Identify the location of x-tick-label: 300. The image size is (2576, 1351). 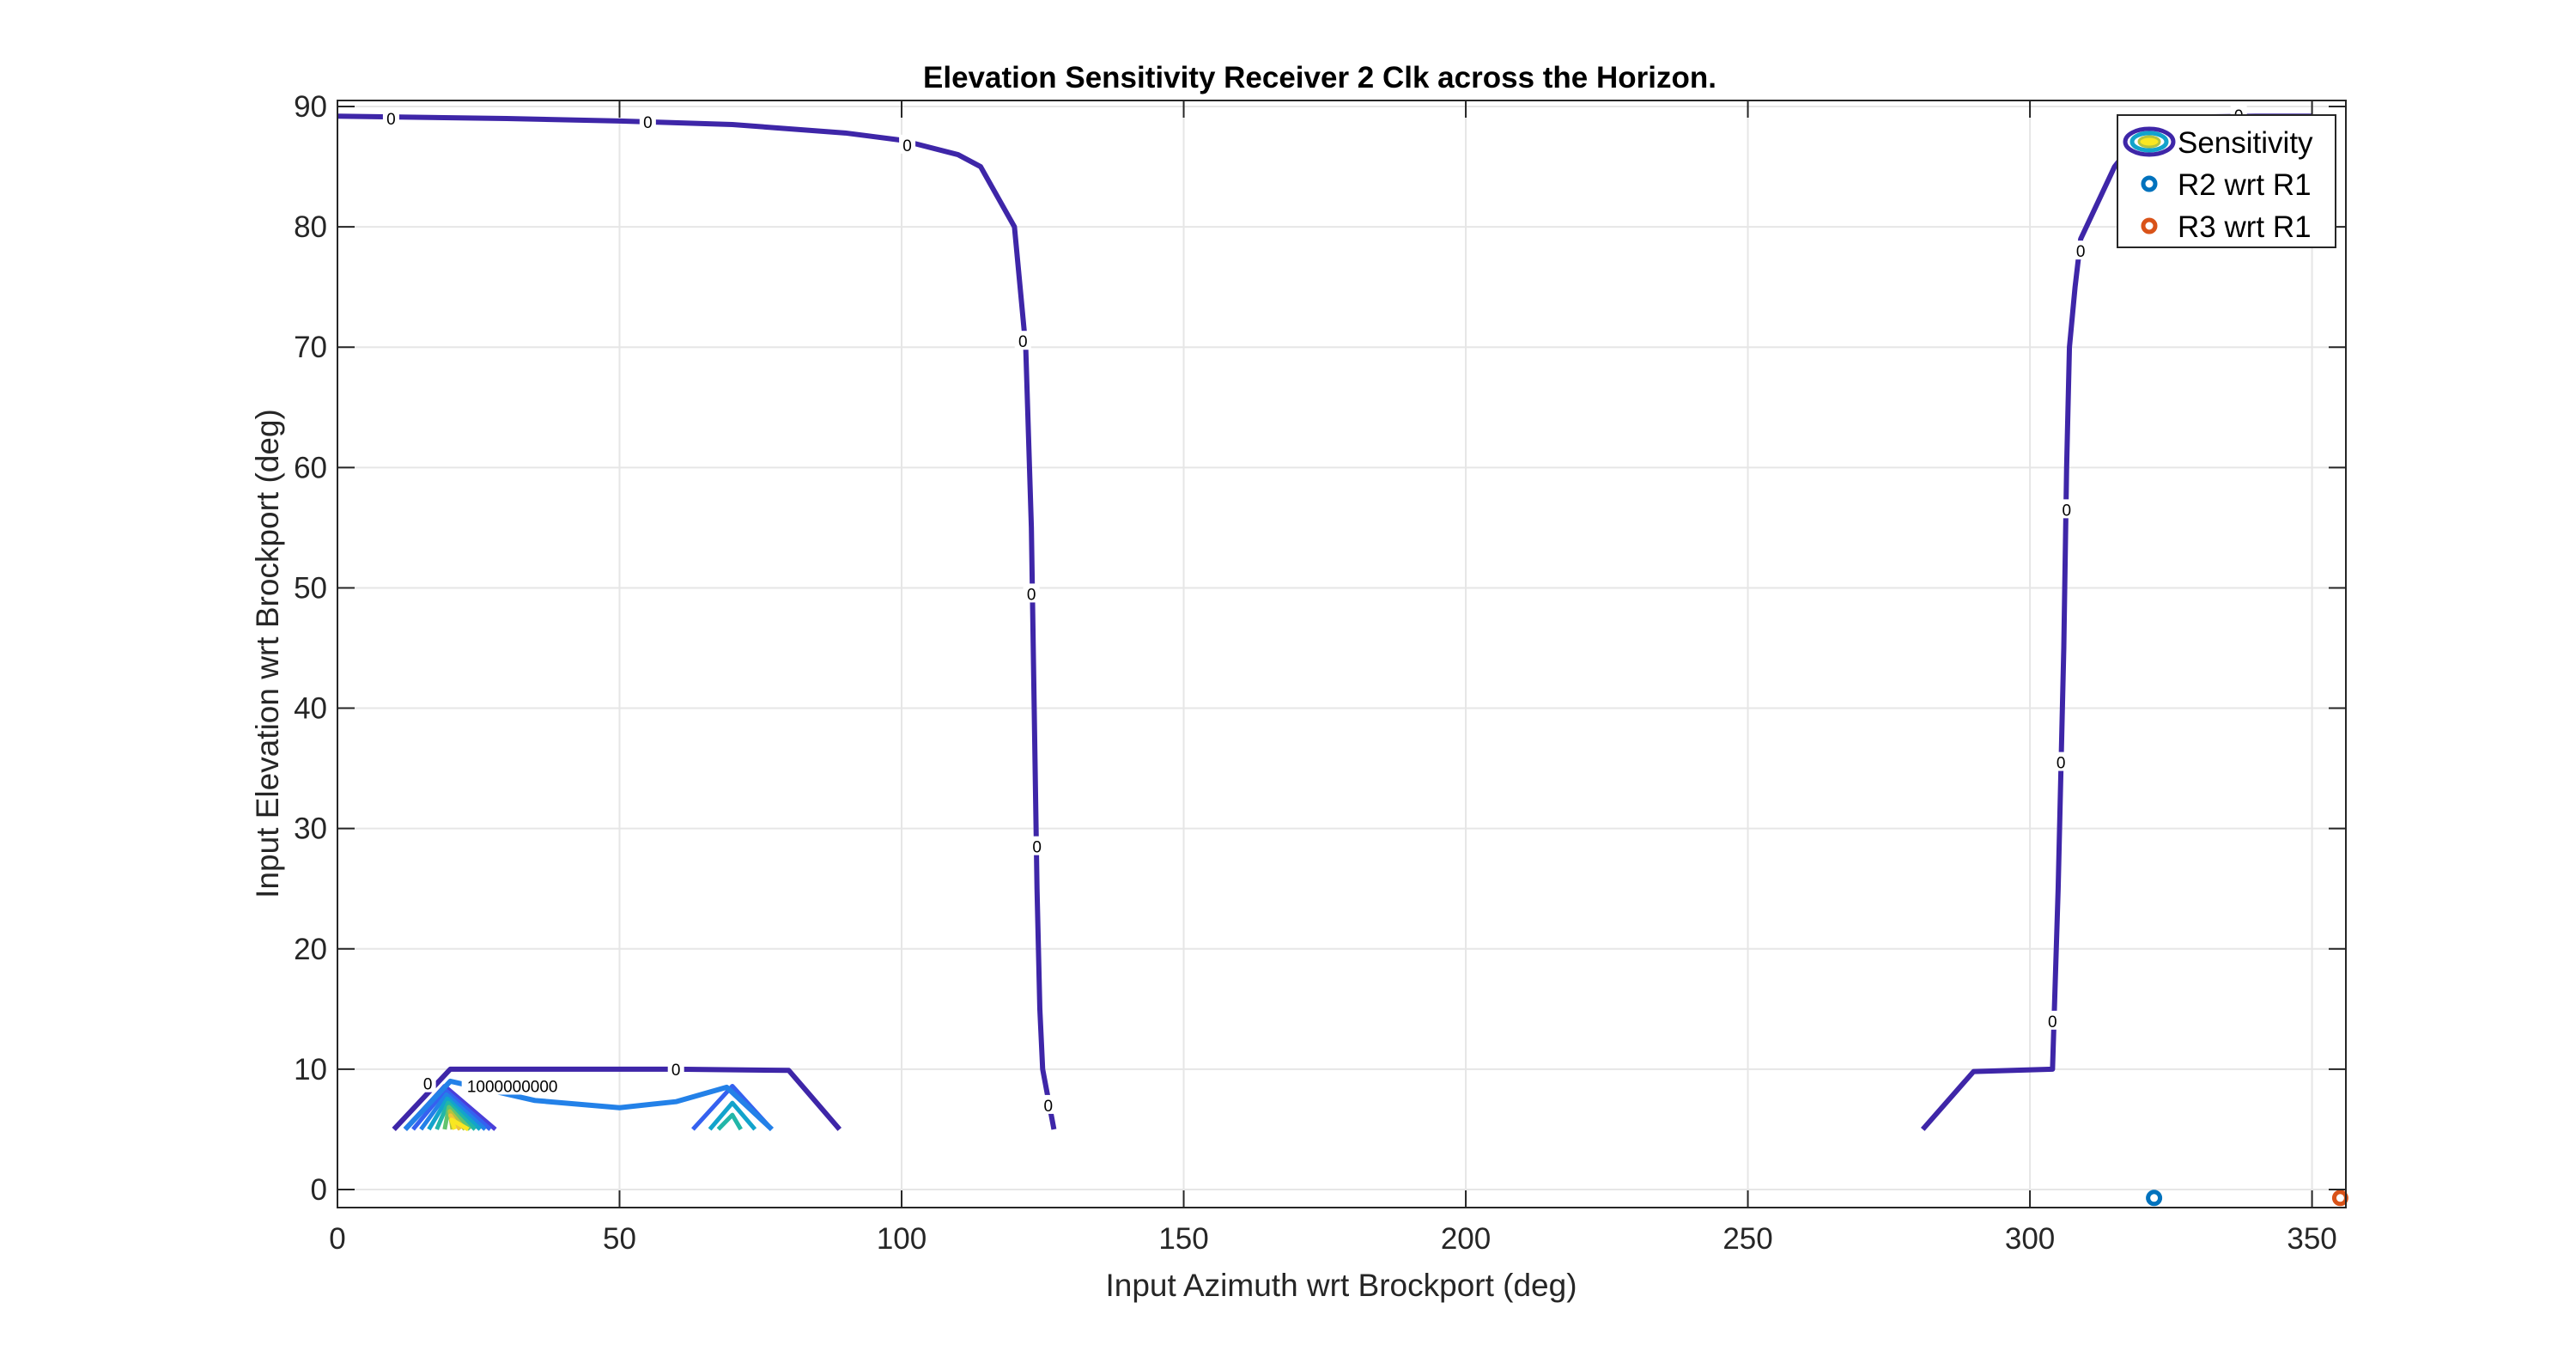
(2030, 1239).